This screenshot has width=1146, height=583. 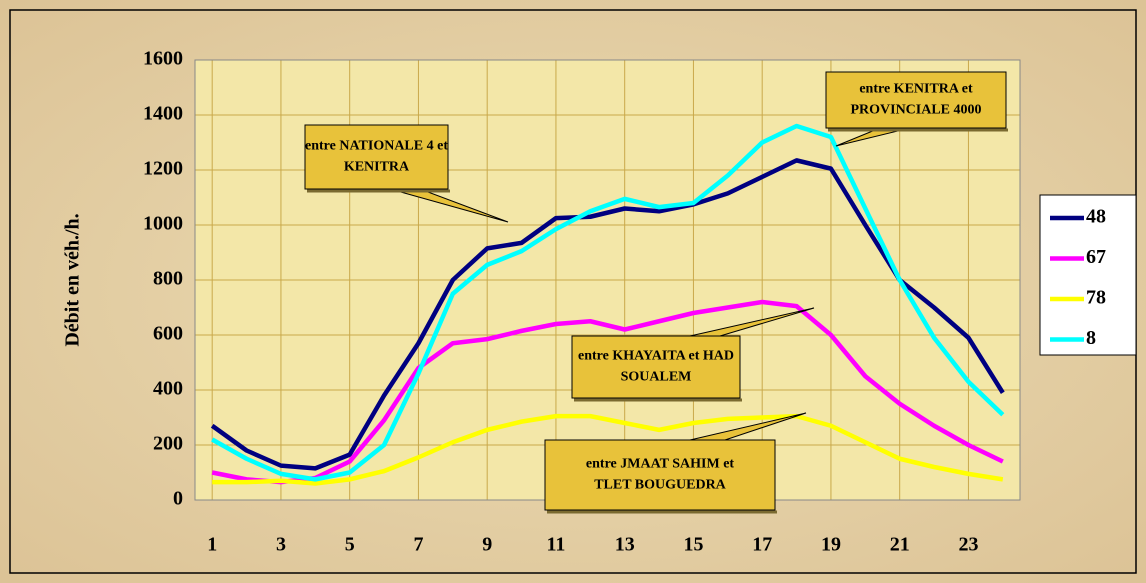 I want to click on annotation-text: entre JMAAT SAHIM et, so click(x=660, y=464).